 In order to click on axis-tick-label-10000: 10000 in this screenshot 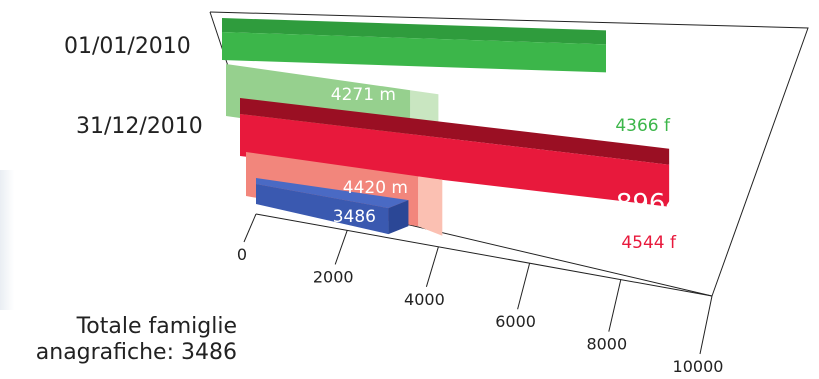, I will do `click(698, 366)`.